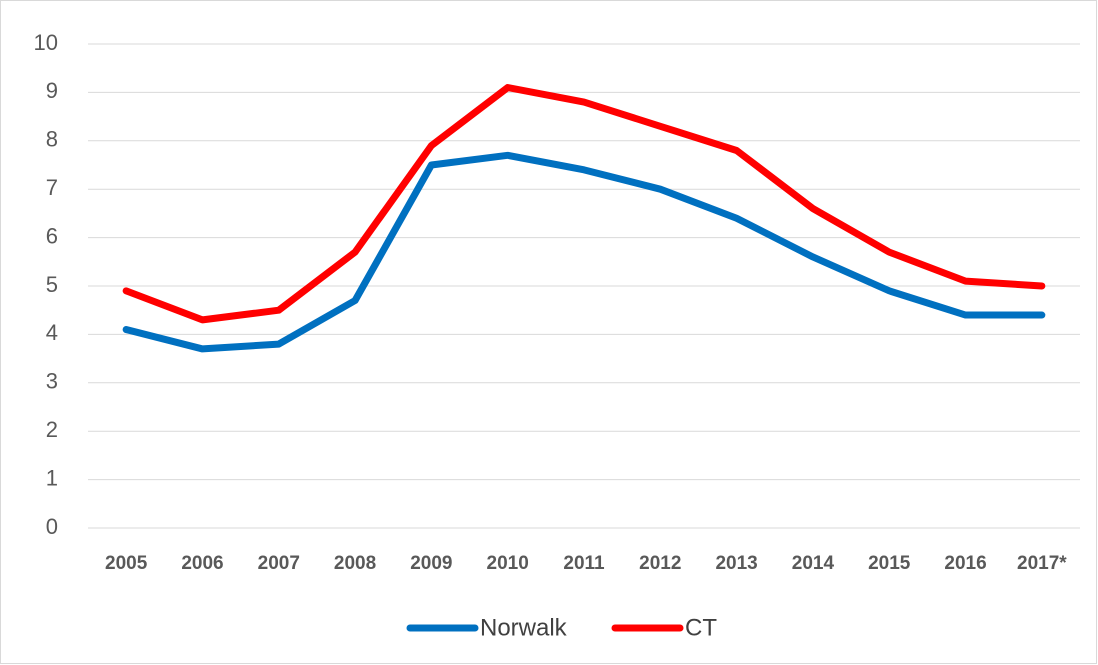  Describe the element at coordinates (584, 563) in the screenshot. I see `x-tick-label: 2011` at that location.